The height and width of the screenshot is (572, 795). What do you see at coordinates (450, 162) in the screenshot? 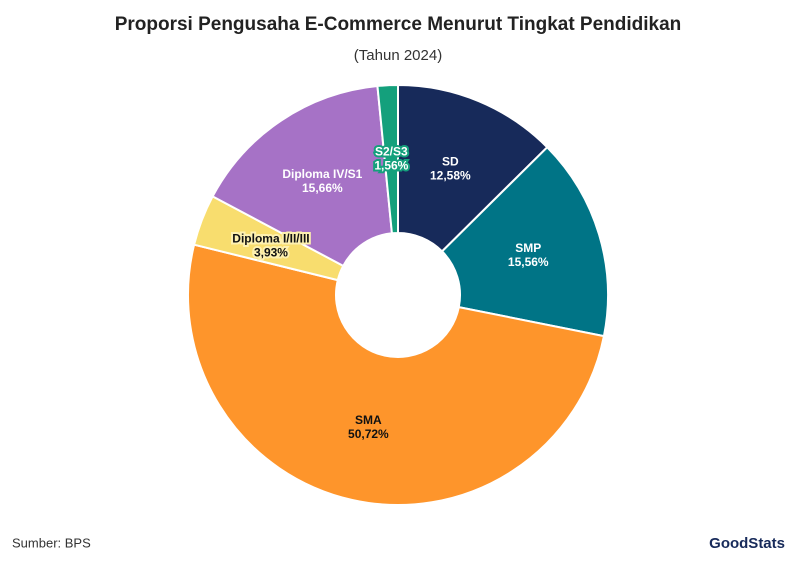
I see `slice-label: SD` at bounding box center [450, 162].